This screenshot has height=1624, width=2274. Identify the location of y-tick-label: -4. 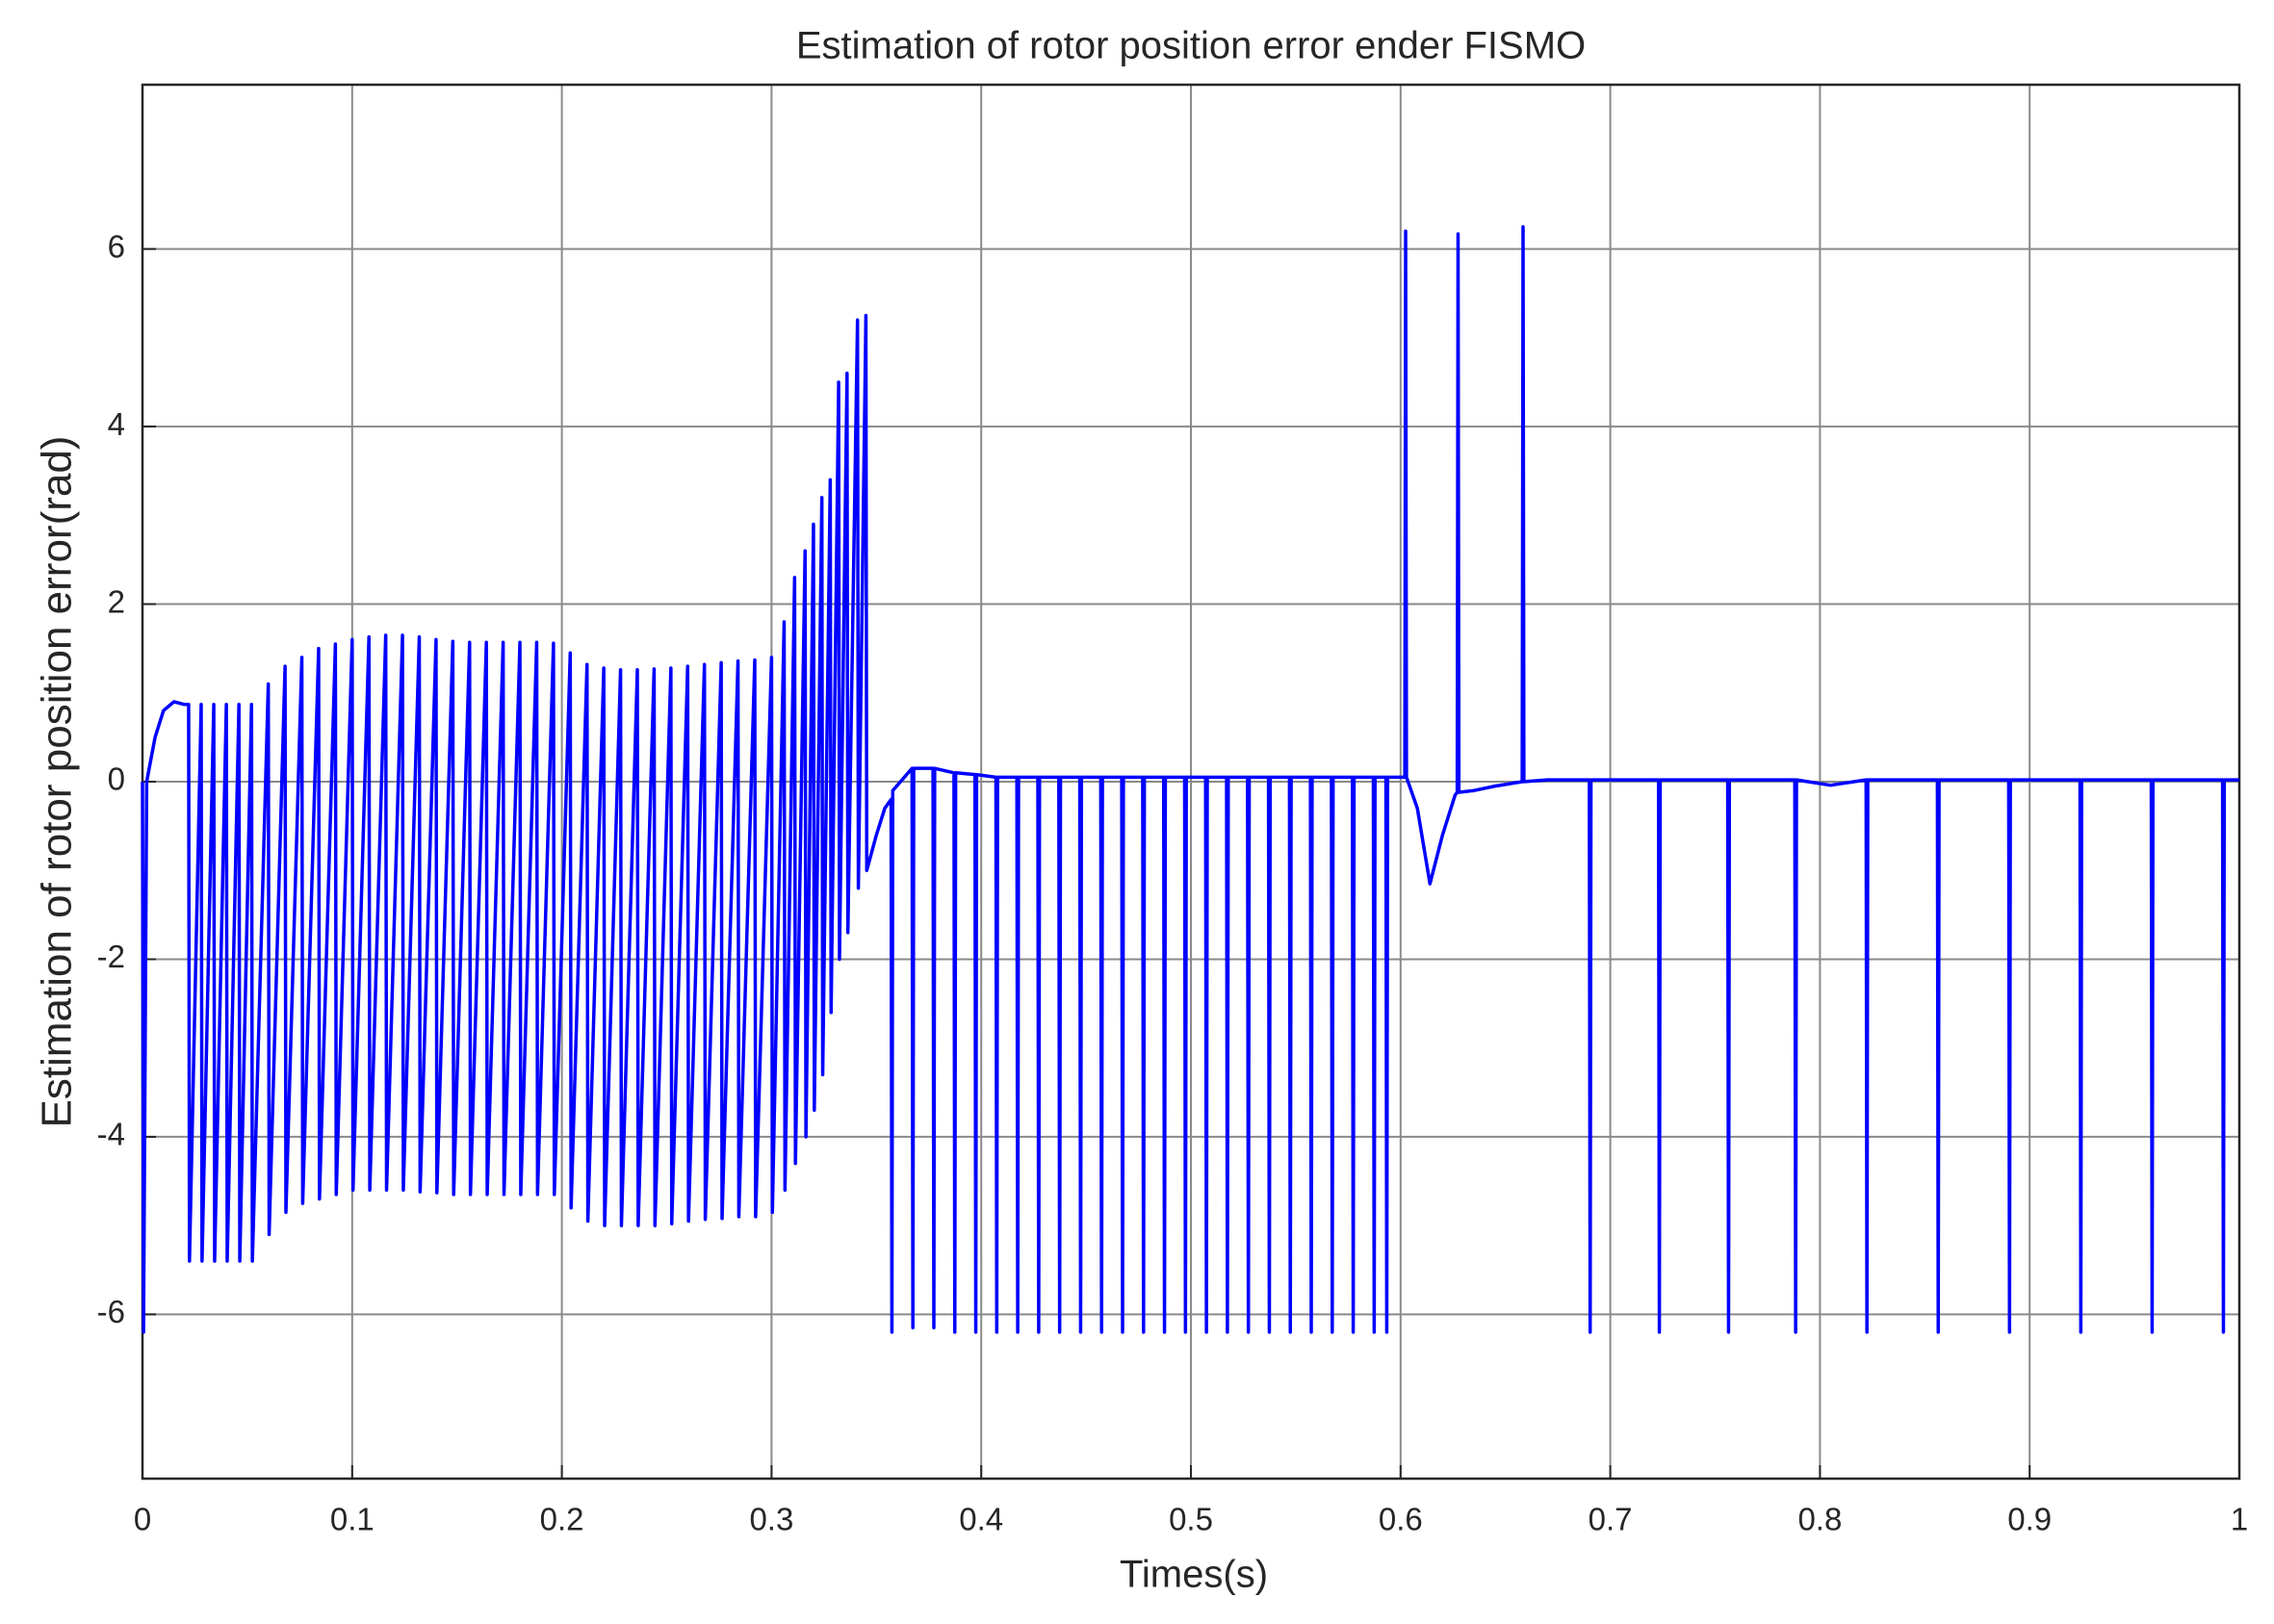
(111, 1134).